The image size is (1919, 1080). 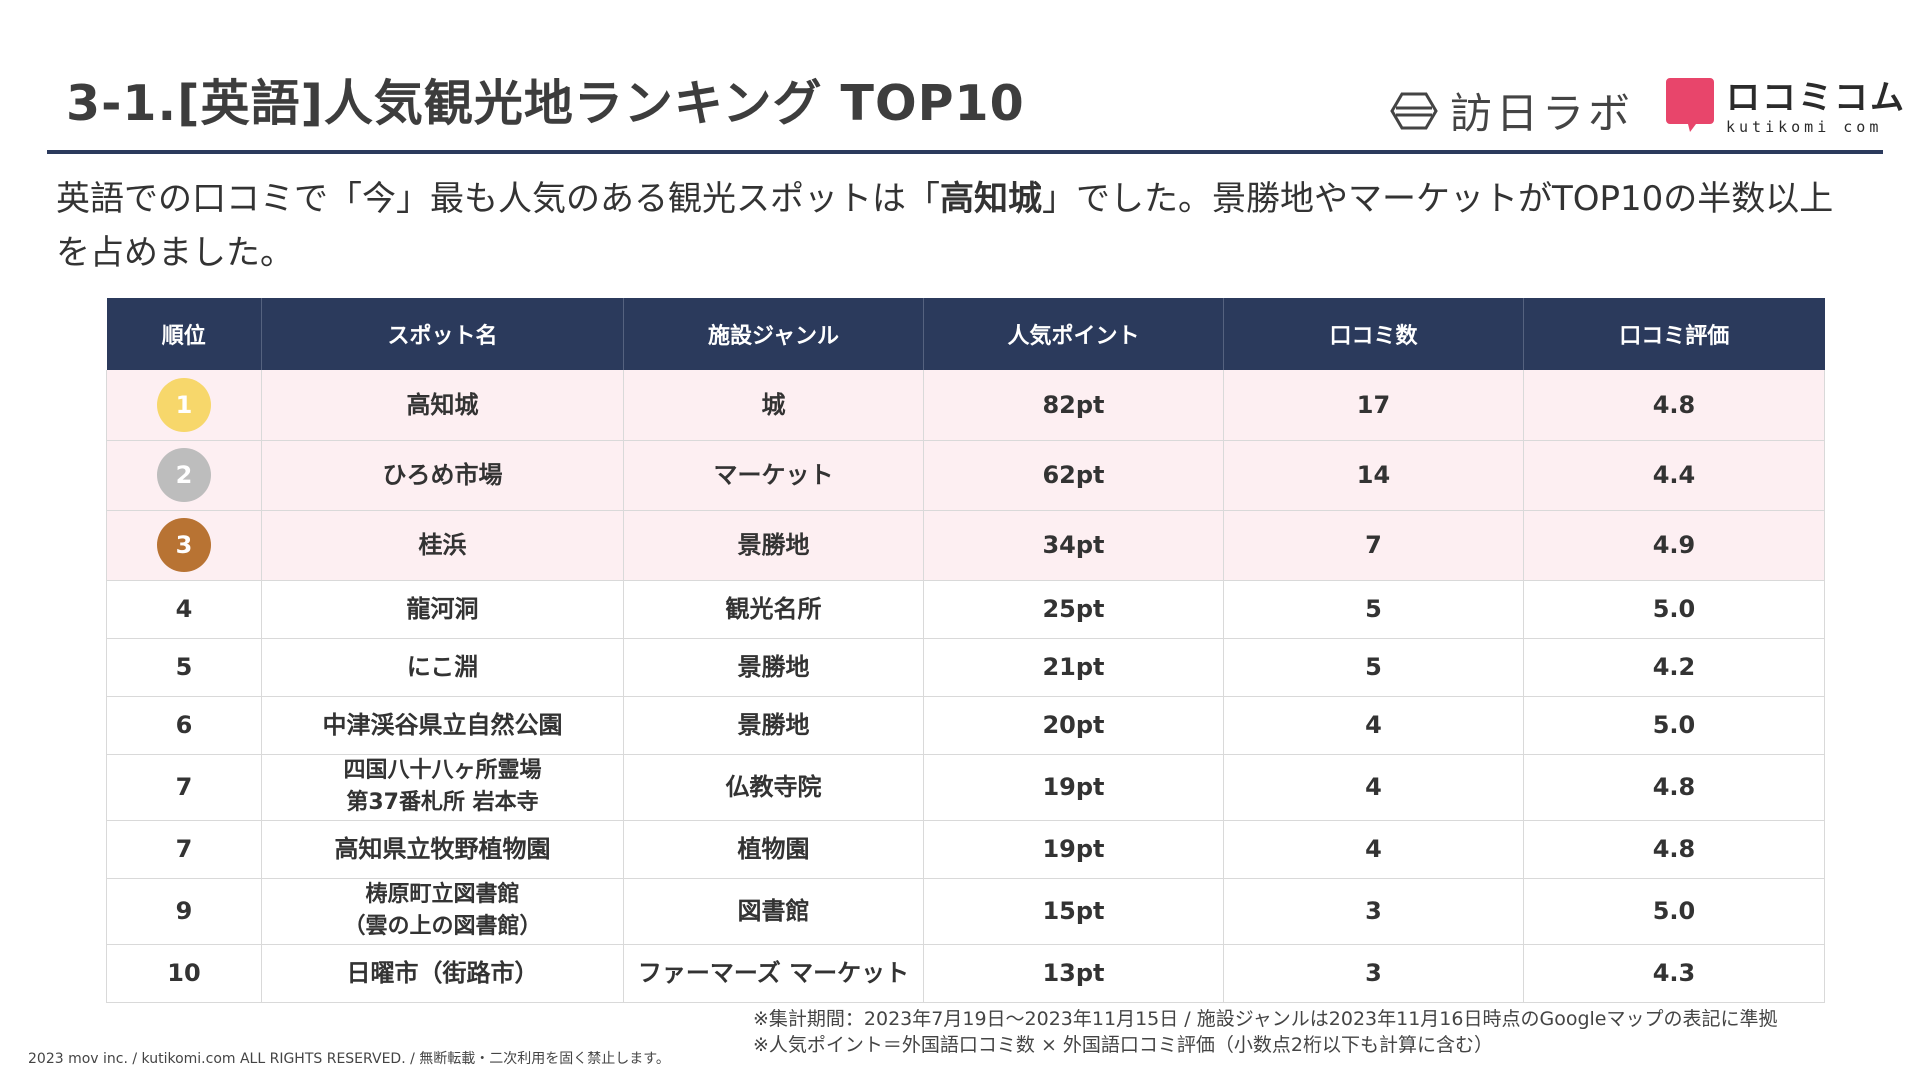 What do you see at coordinates (442, 926) in the screenshot?
I see `spot-name-line-2: （雲の上の図書館）` at bounding box center [442, 926].